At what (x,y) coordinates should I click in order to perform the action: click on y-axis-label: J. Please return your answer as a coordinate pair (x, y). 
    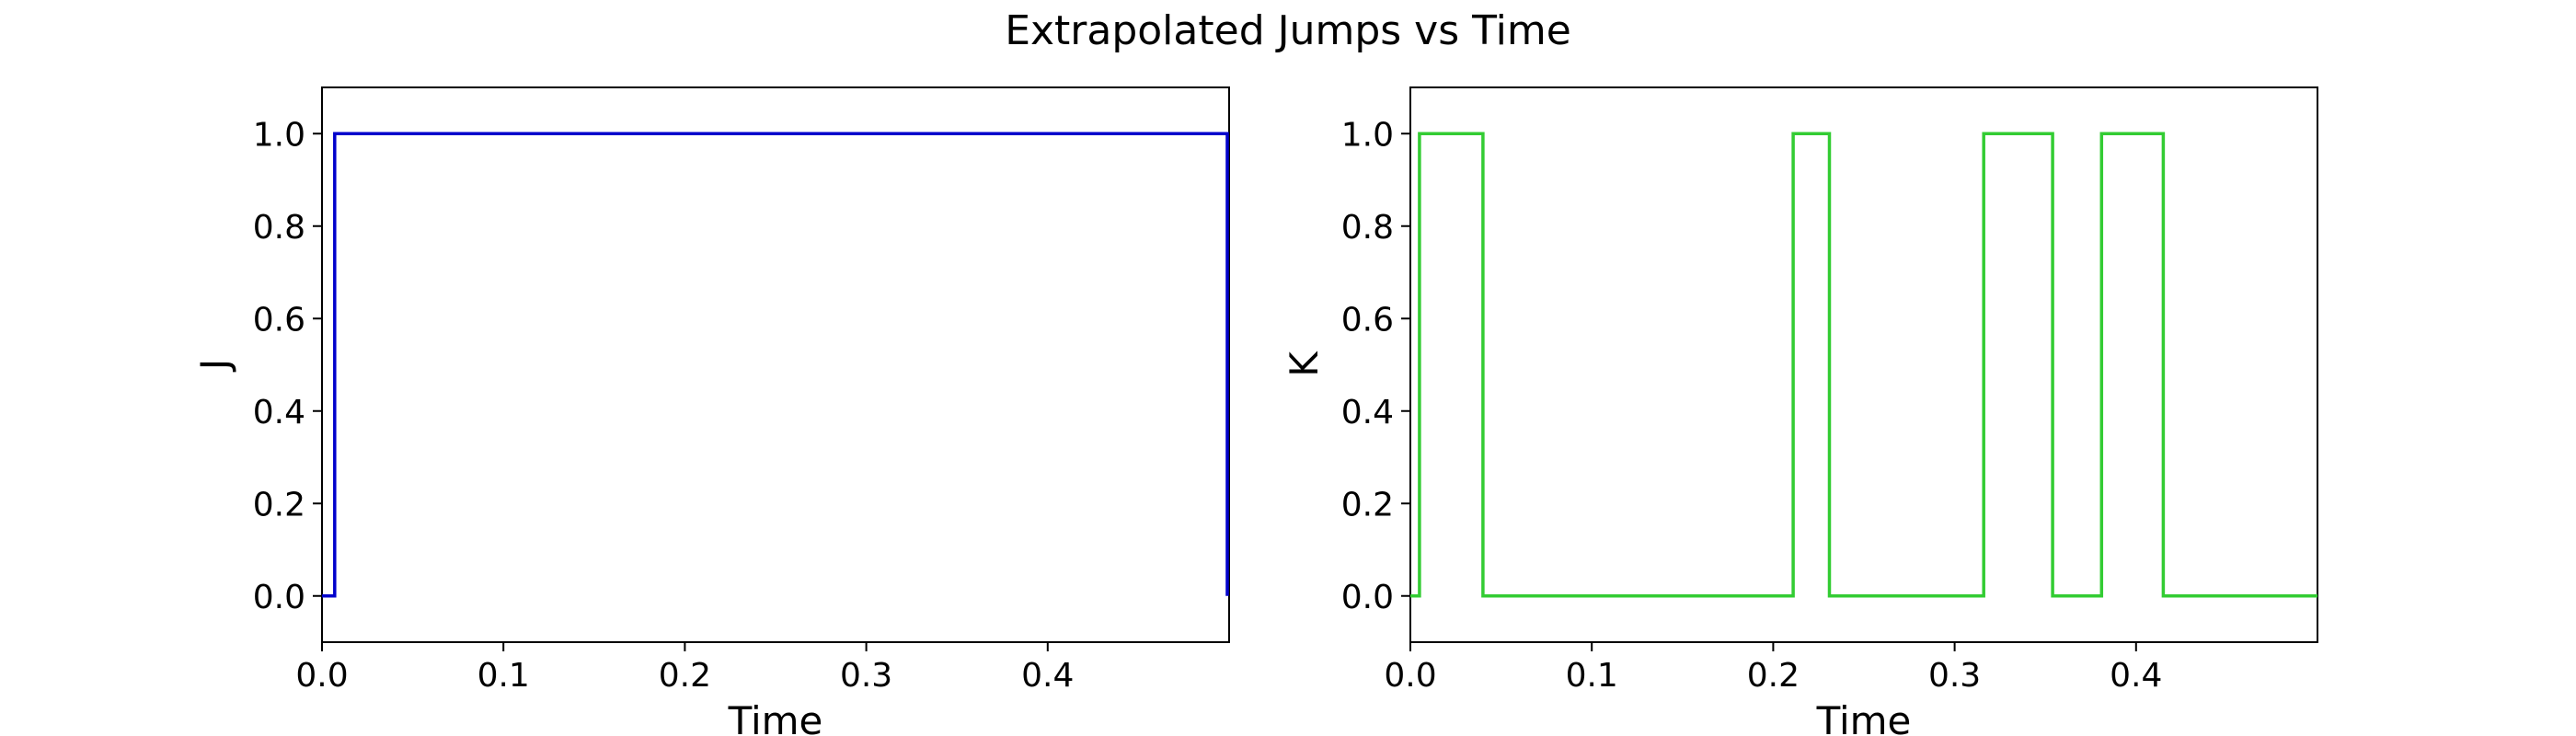
    Looking at the image, I should click on (214, 366).